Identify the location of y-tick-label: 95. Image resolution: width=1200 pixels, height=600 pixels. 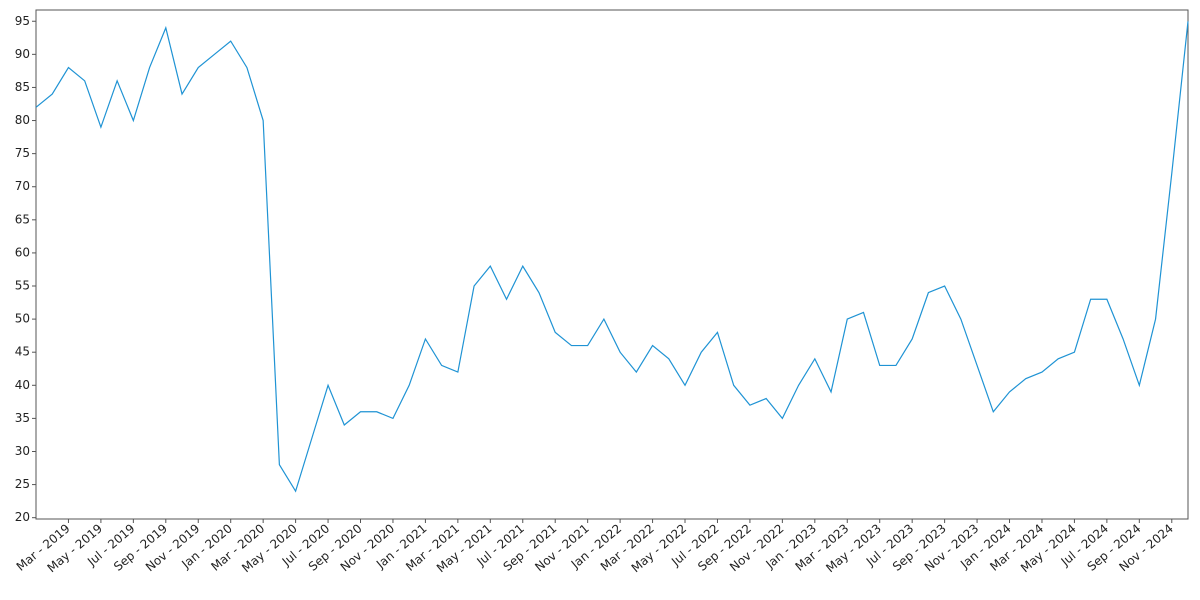
(22, 21).